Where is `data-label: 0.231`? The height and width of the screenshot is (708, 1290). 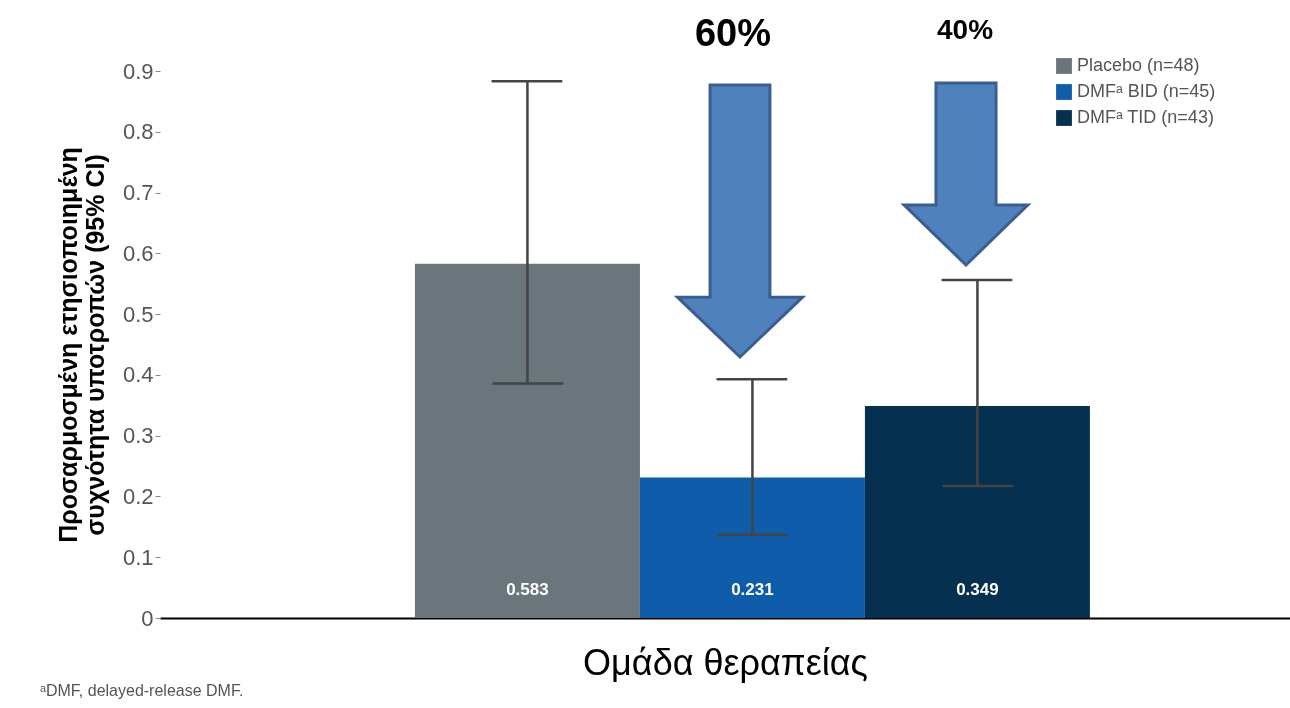
data-label: 0.231 is located at coordinates (752, 589).